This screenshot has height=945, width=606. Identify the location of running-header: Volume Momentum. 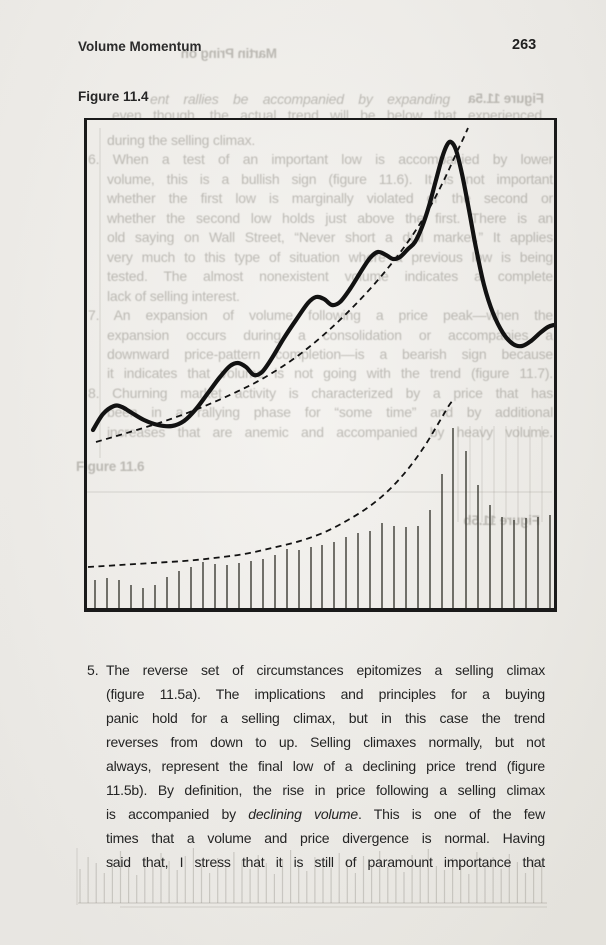
(140, 46).